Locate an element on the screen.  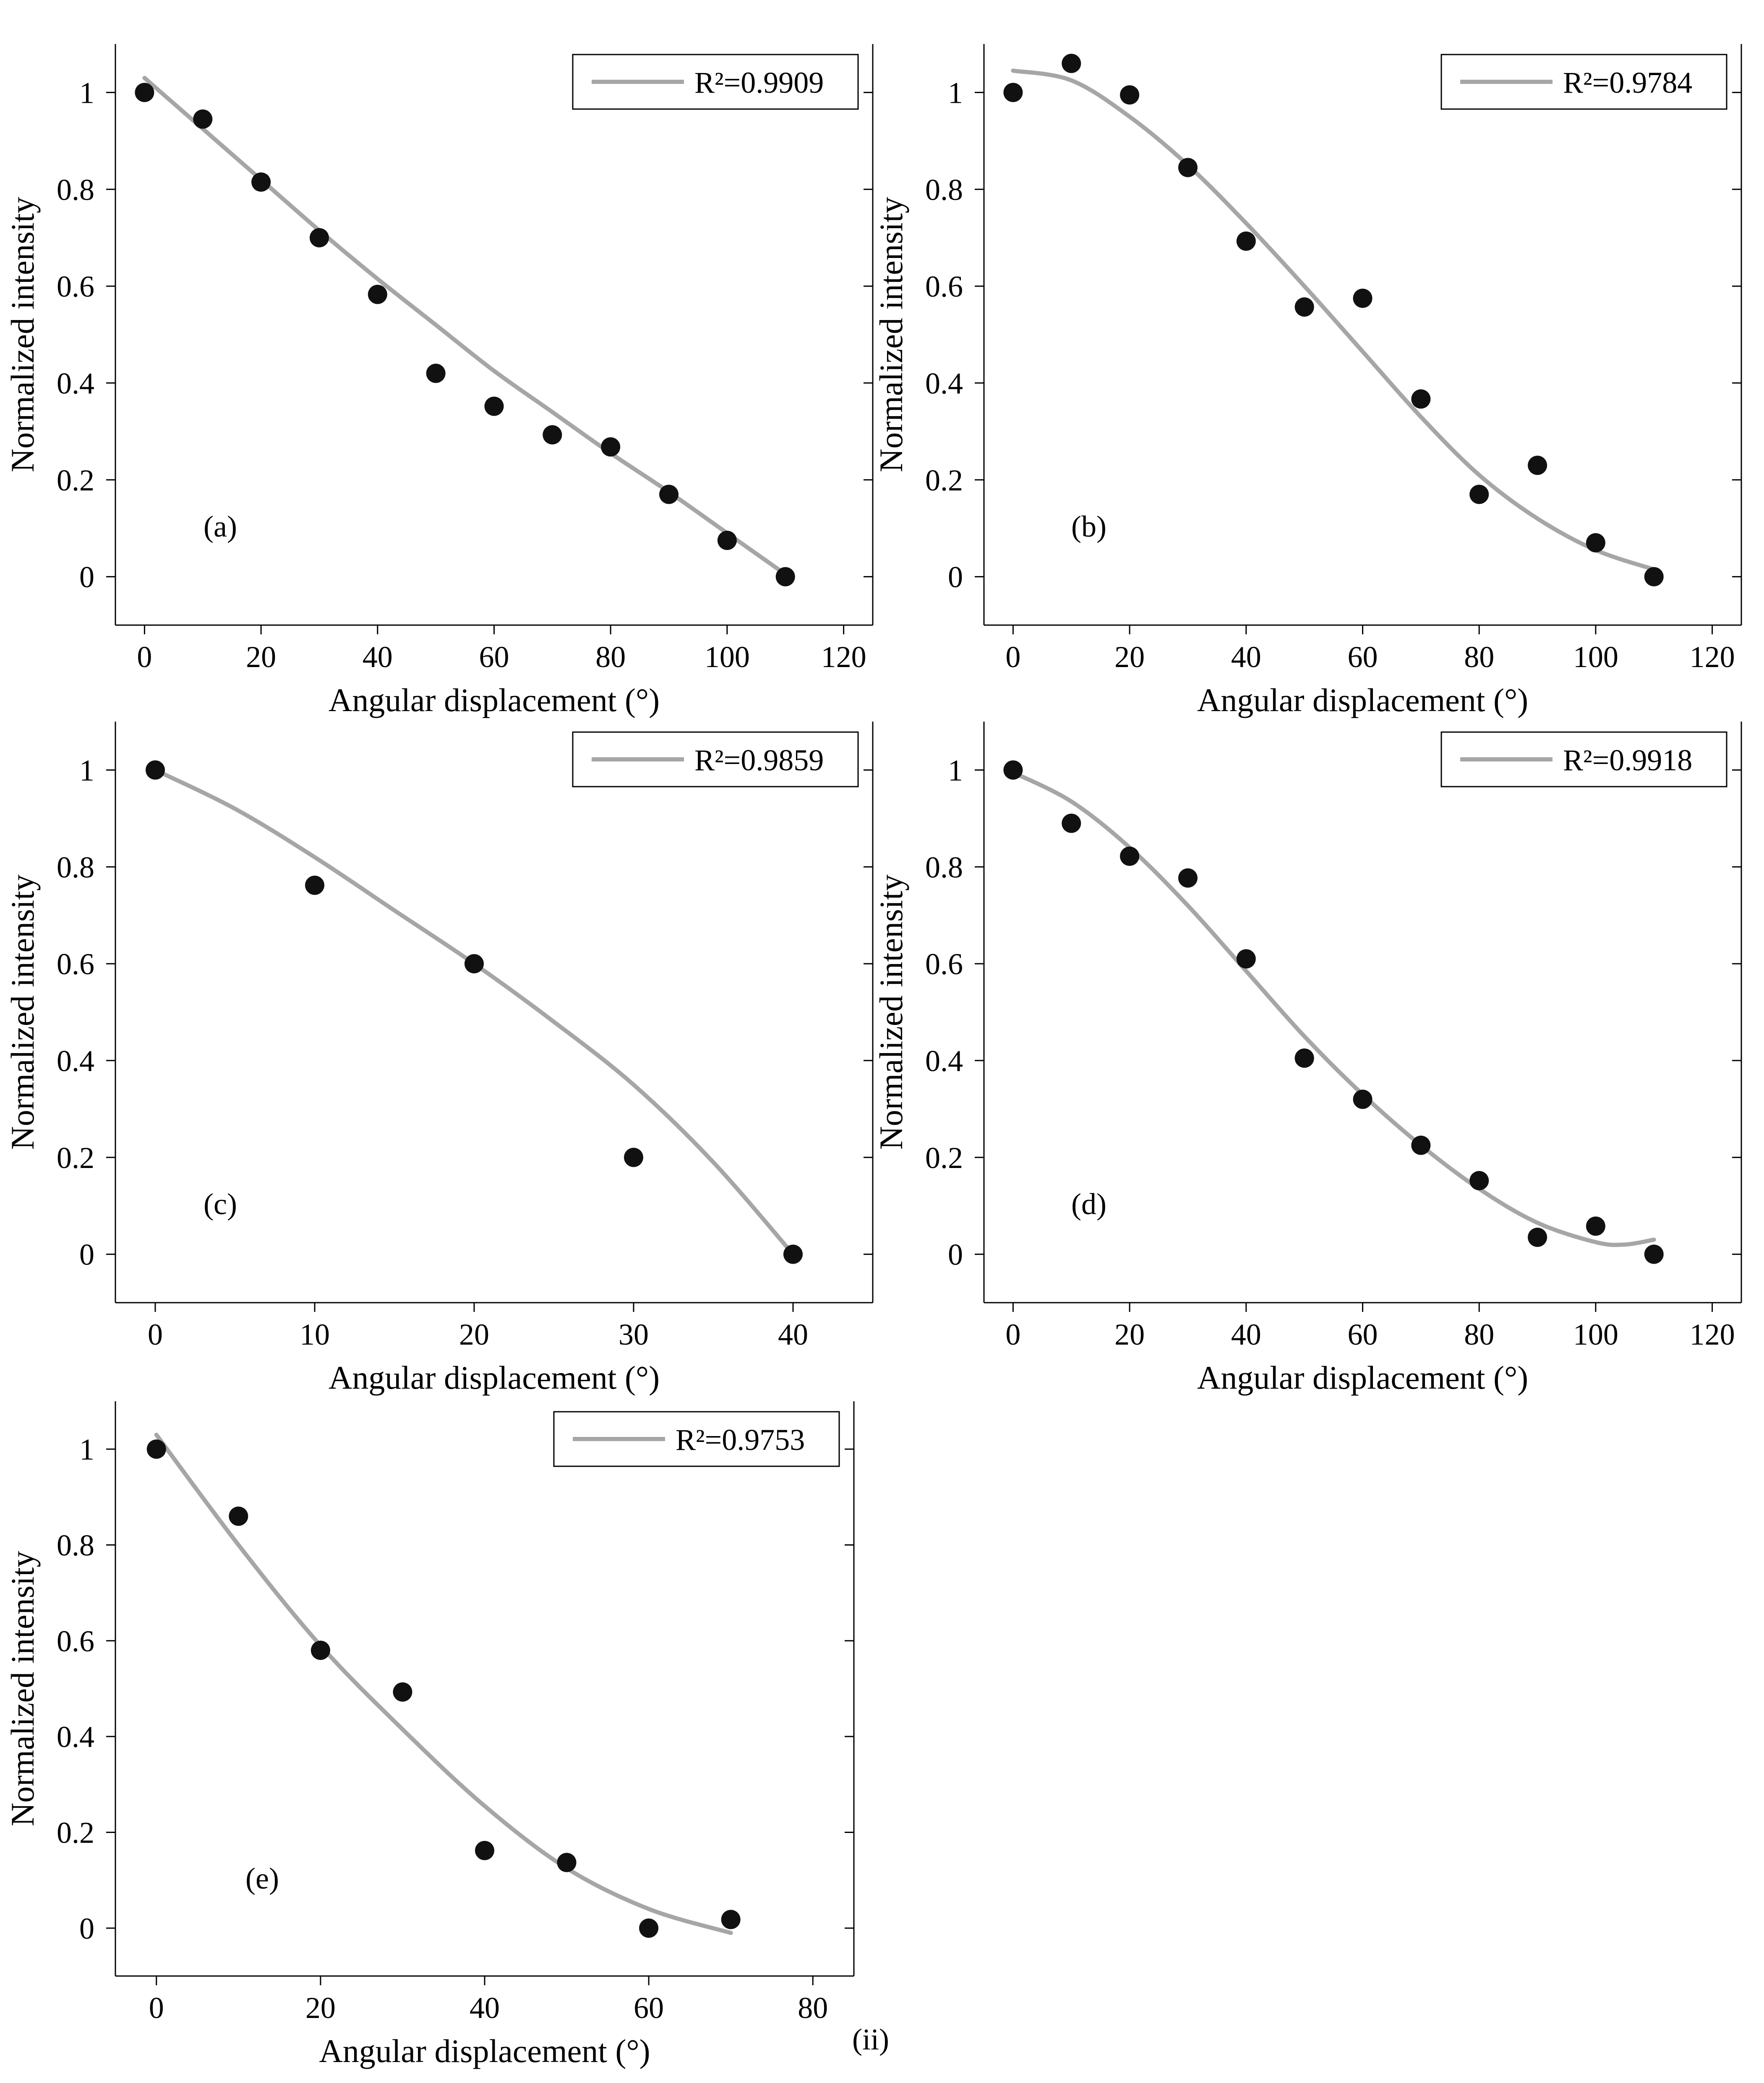
legend-entry: R²=0.9918 is located at coordinates (1627, 760).